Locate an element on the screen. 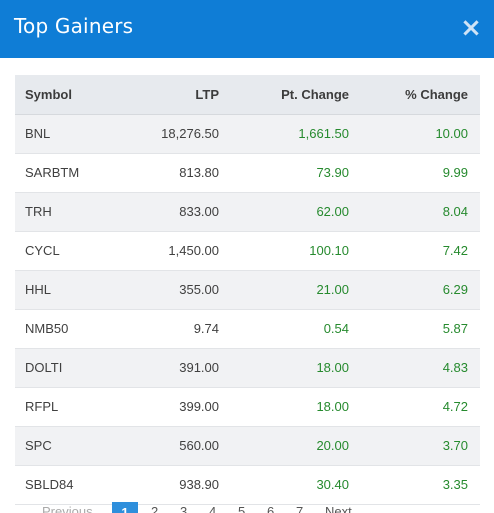 Image resolution: width=494 pixels, height=513 pixels. pagination-next: Next is located at coordinates (338, 508).